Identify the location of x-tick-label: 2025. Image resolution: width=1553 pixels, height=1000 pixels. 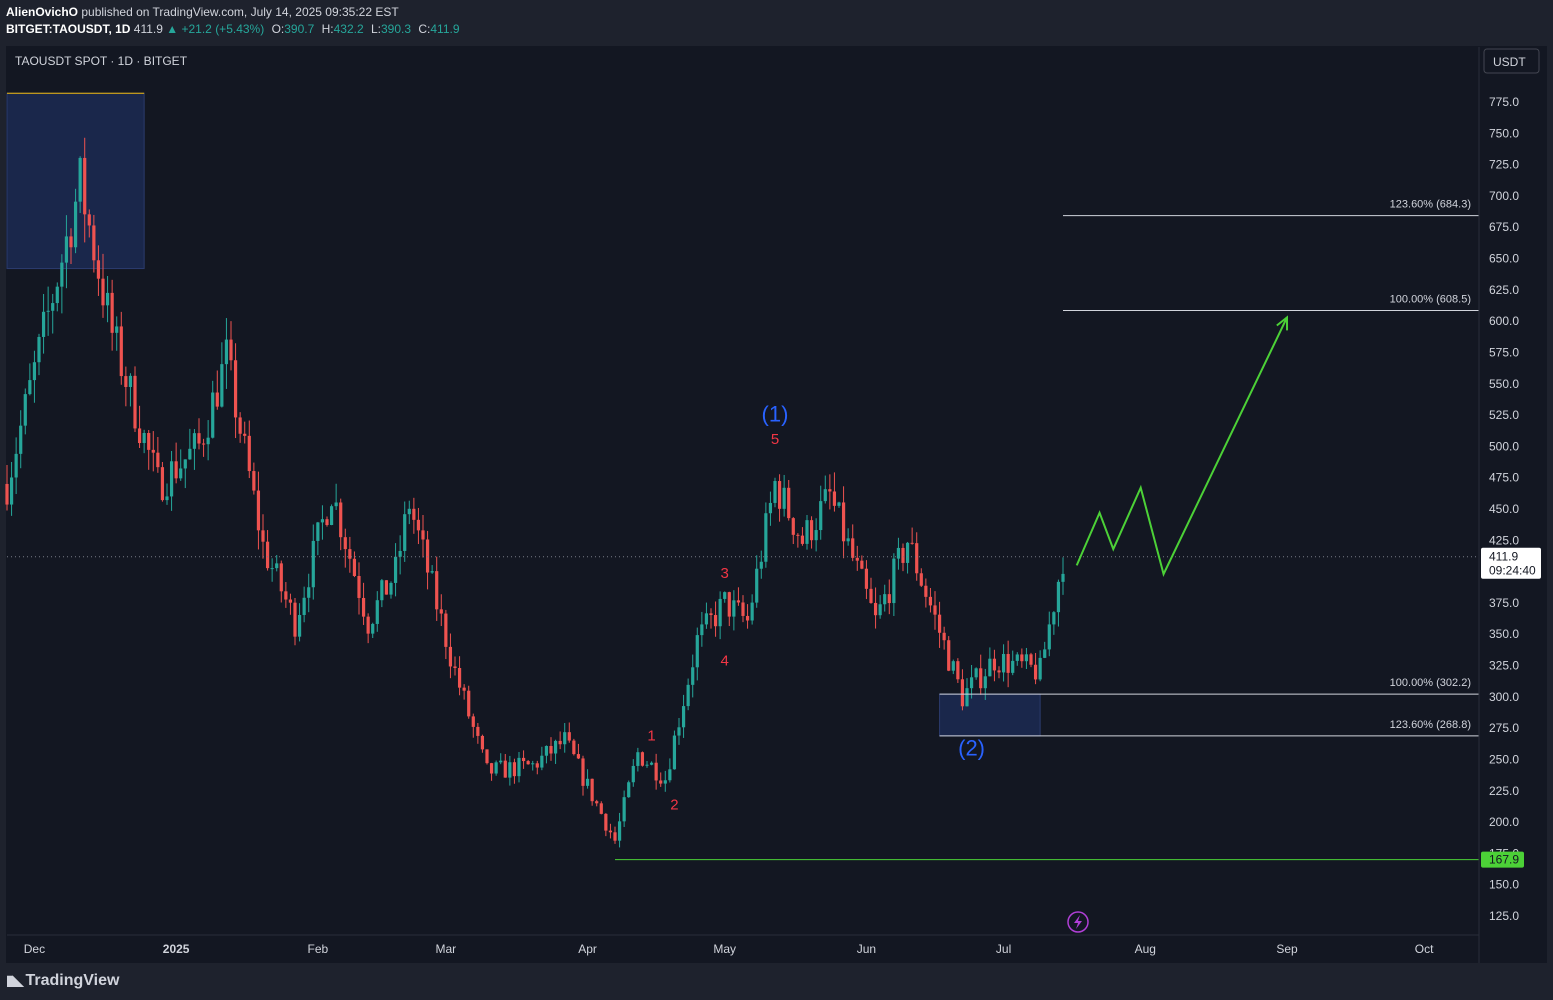
(176, 949).